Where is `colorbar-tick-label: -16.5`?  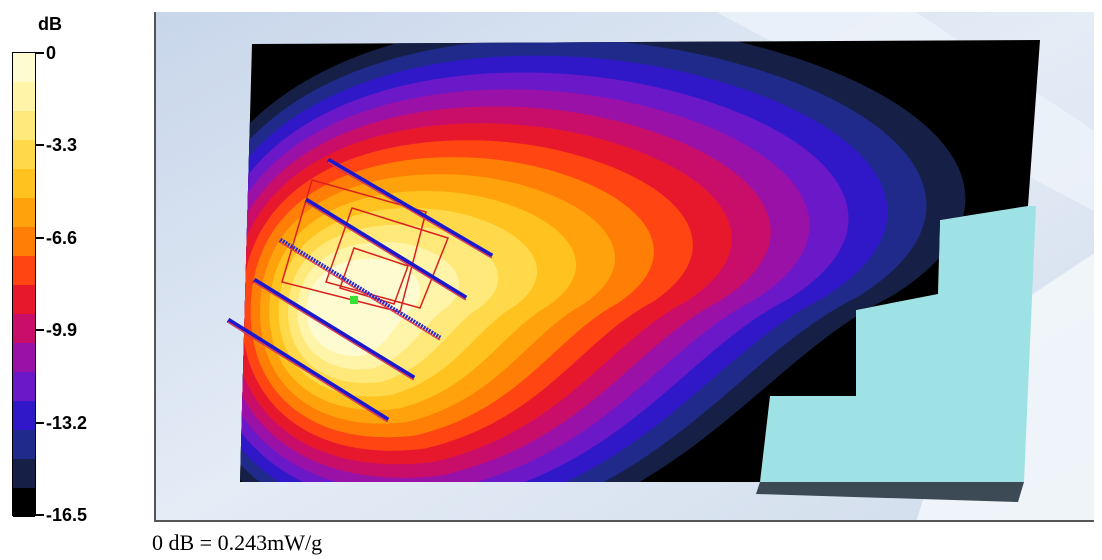 colorbar-tick-label: -16.5 is located at coordinates (67, 515).